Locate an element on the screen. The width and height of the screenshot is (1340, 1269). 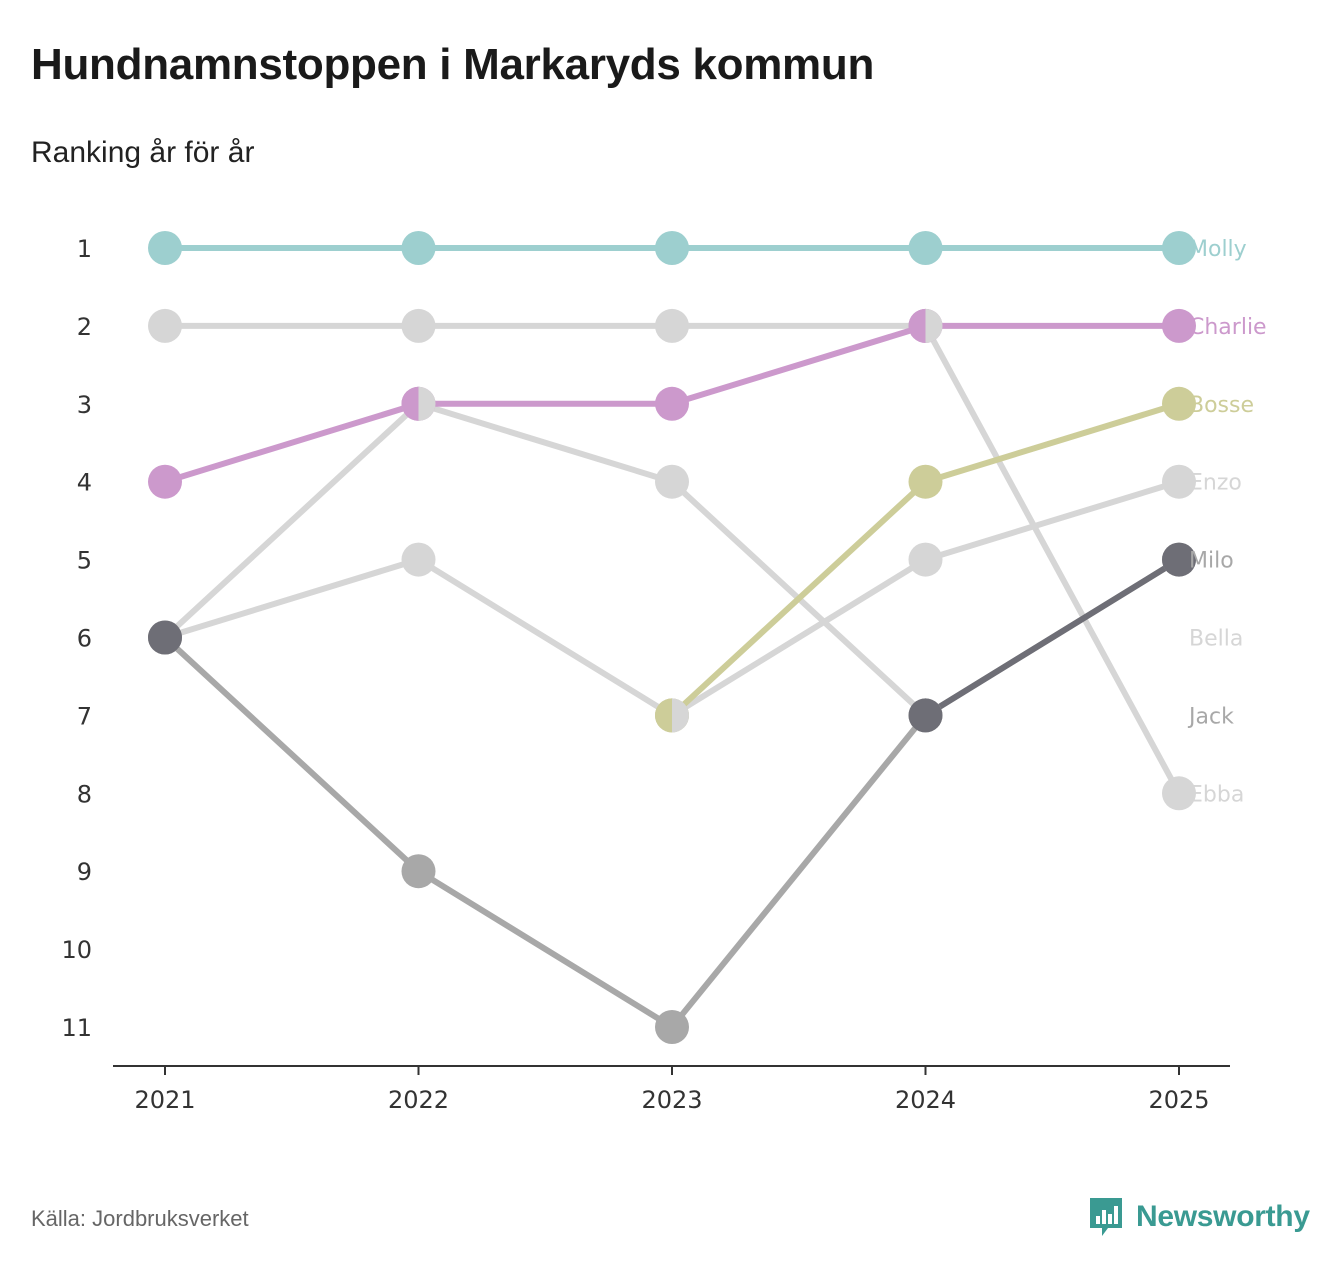
chart-subtitle: Ranking år för år is located at coordinates (143, 152).